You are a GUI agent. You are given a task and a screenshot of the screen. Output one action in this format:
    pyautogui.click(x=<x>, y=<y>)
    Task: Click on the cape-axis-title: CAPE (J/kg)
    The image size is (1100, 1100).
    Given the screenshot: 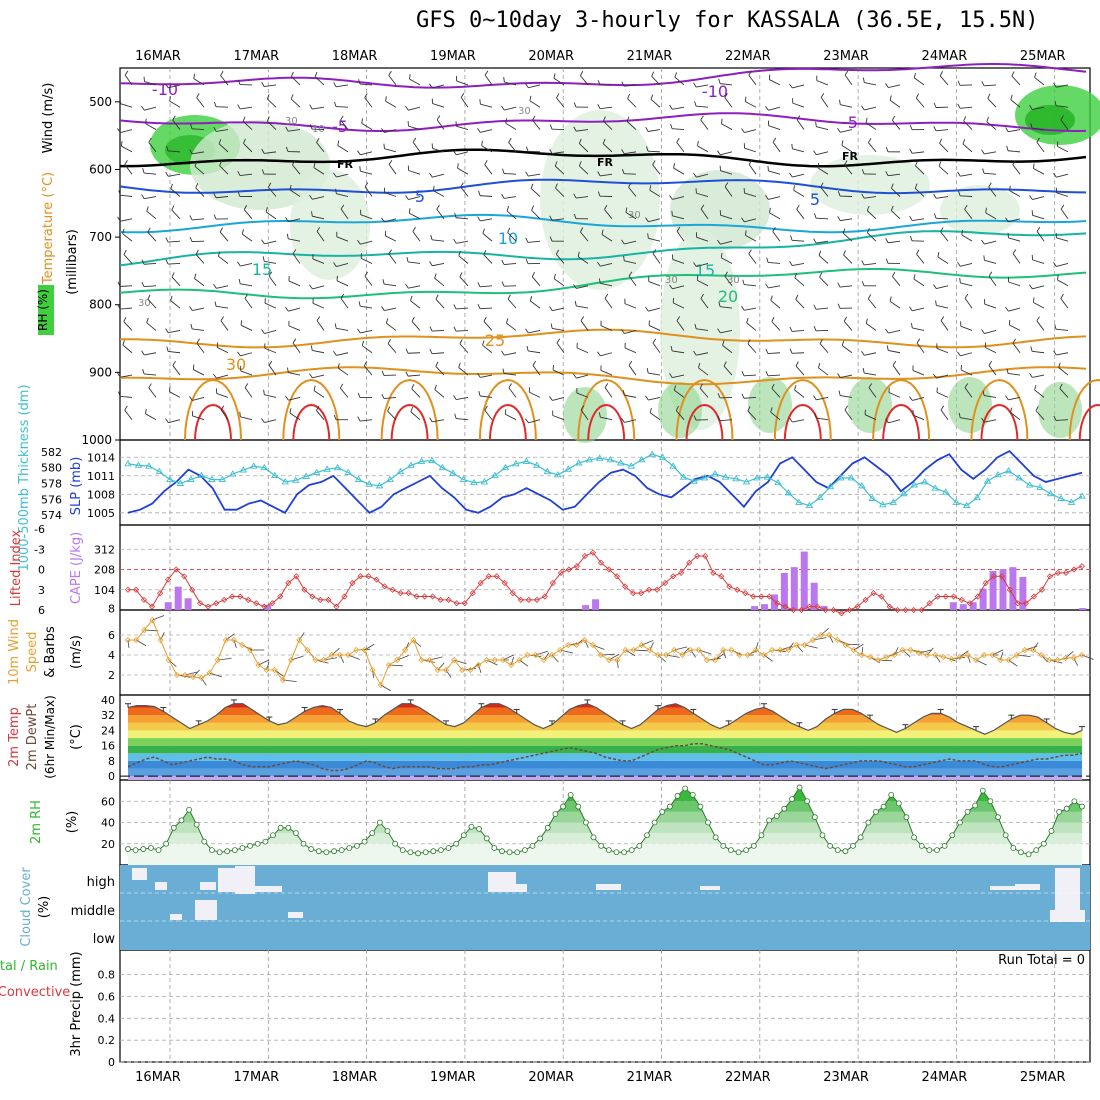 What is the action you would take?
    pyautogui.click(x=76, y=568)
    